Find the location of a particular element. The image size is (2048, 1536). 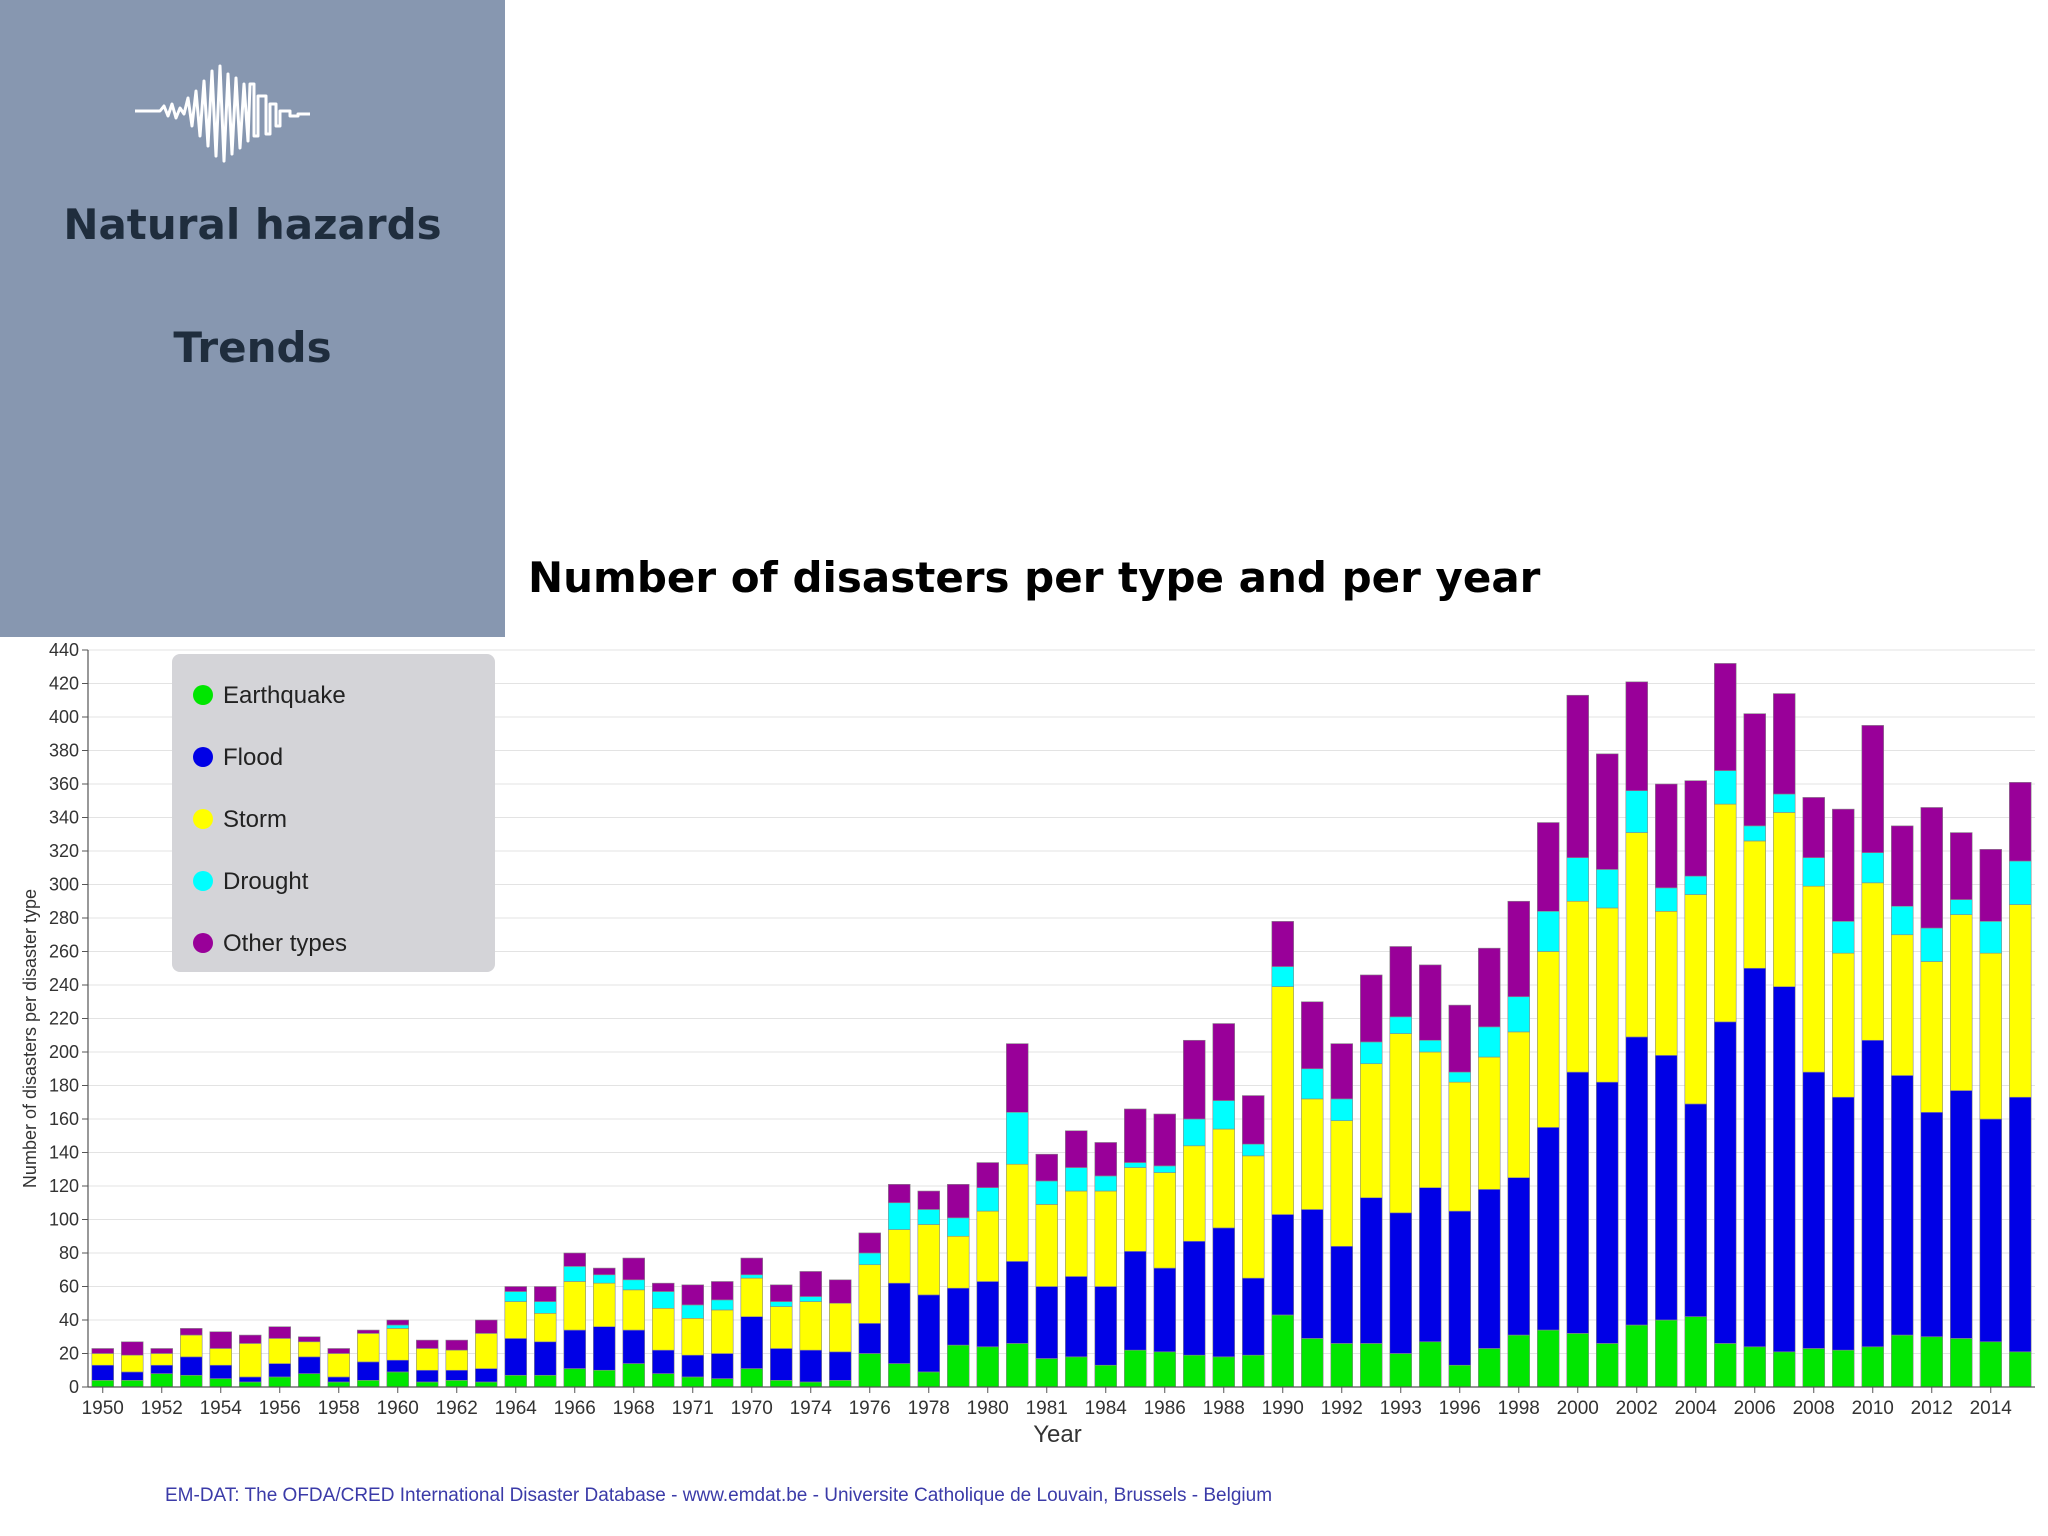

y-tick-label: 200 is located at coordinates (64, 1052).